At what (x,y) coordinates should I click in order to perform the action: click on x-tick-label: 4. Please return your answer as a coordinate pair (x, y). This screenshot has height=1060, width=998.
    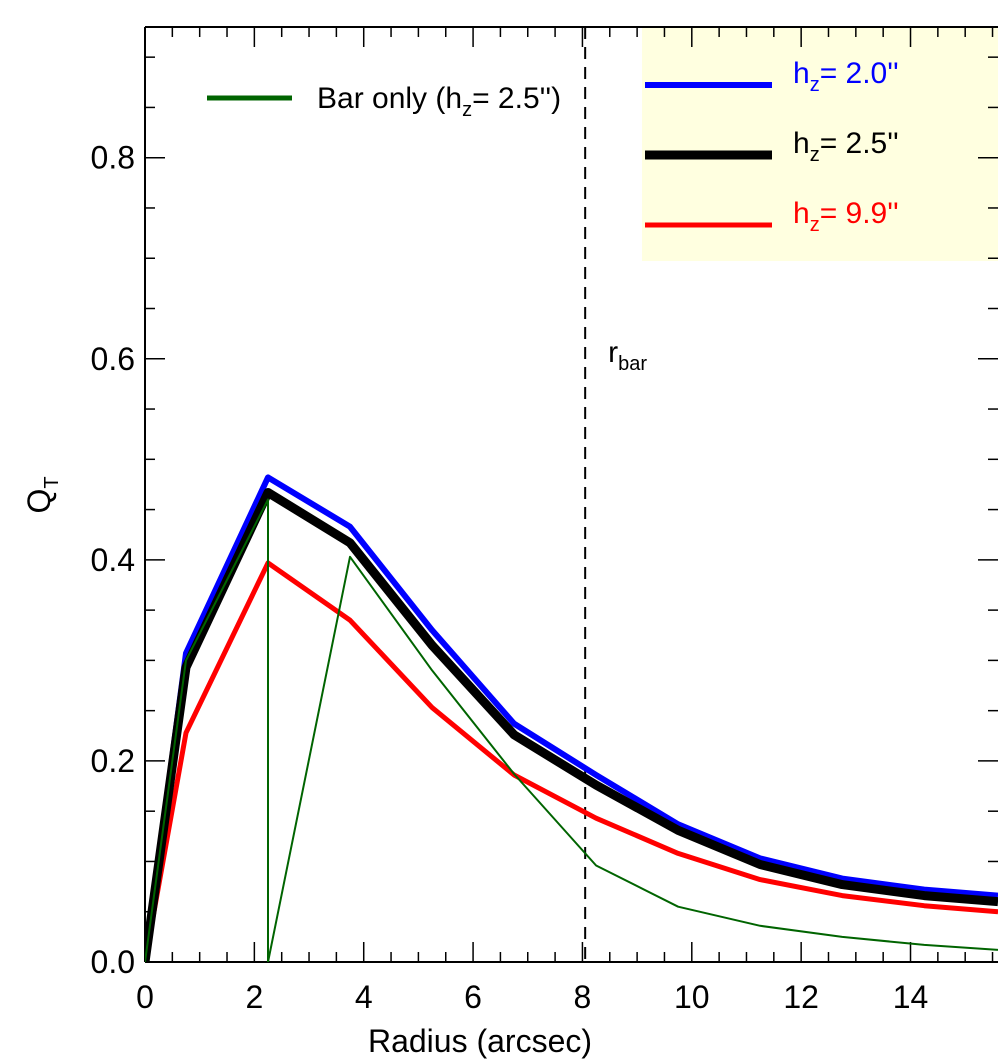
    Looking at the image, I should click on (364, 997).